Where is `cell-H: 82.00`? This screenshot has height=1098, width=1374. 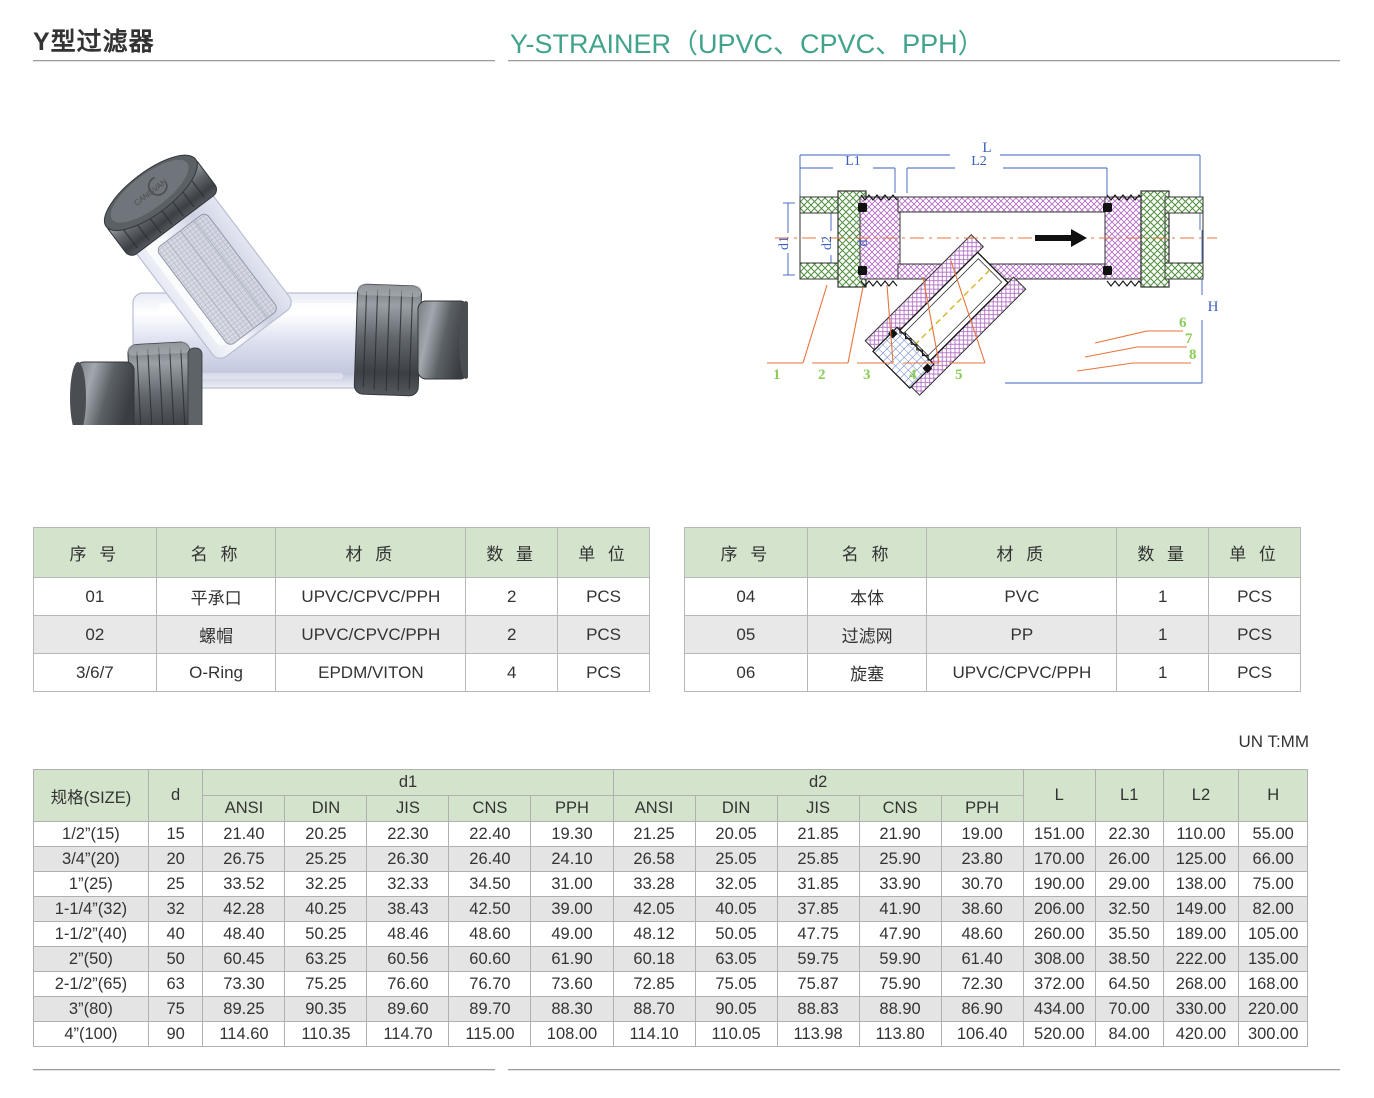 cell-H: 82.00 is located at coordinates (1273, 909).